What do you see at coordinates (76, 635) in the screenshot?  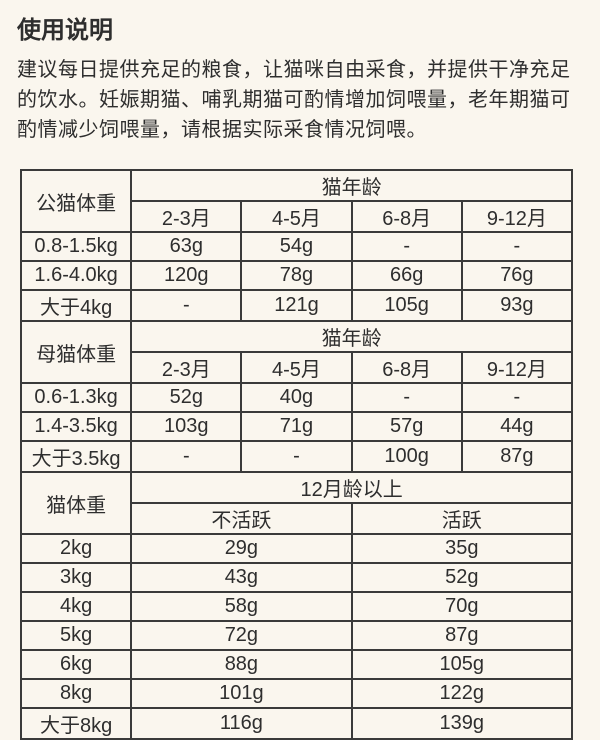 I see `weight-label-cell: 5kg` at bounding box center [76, 635].